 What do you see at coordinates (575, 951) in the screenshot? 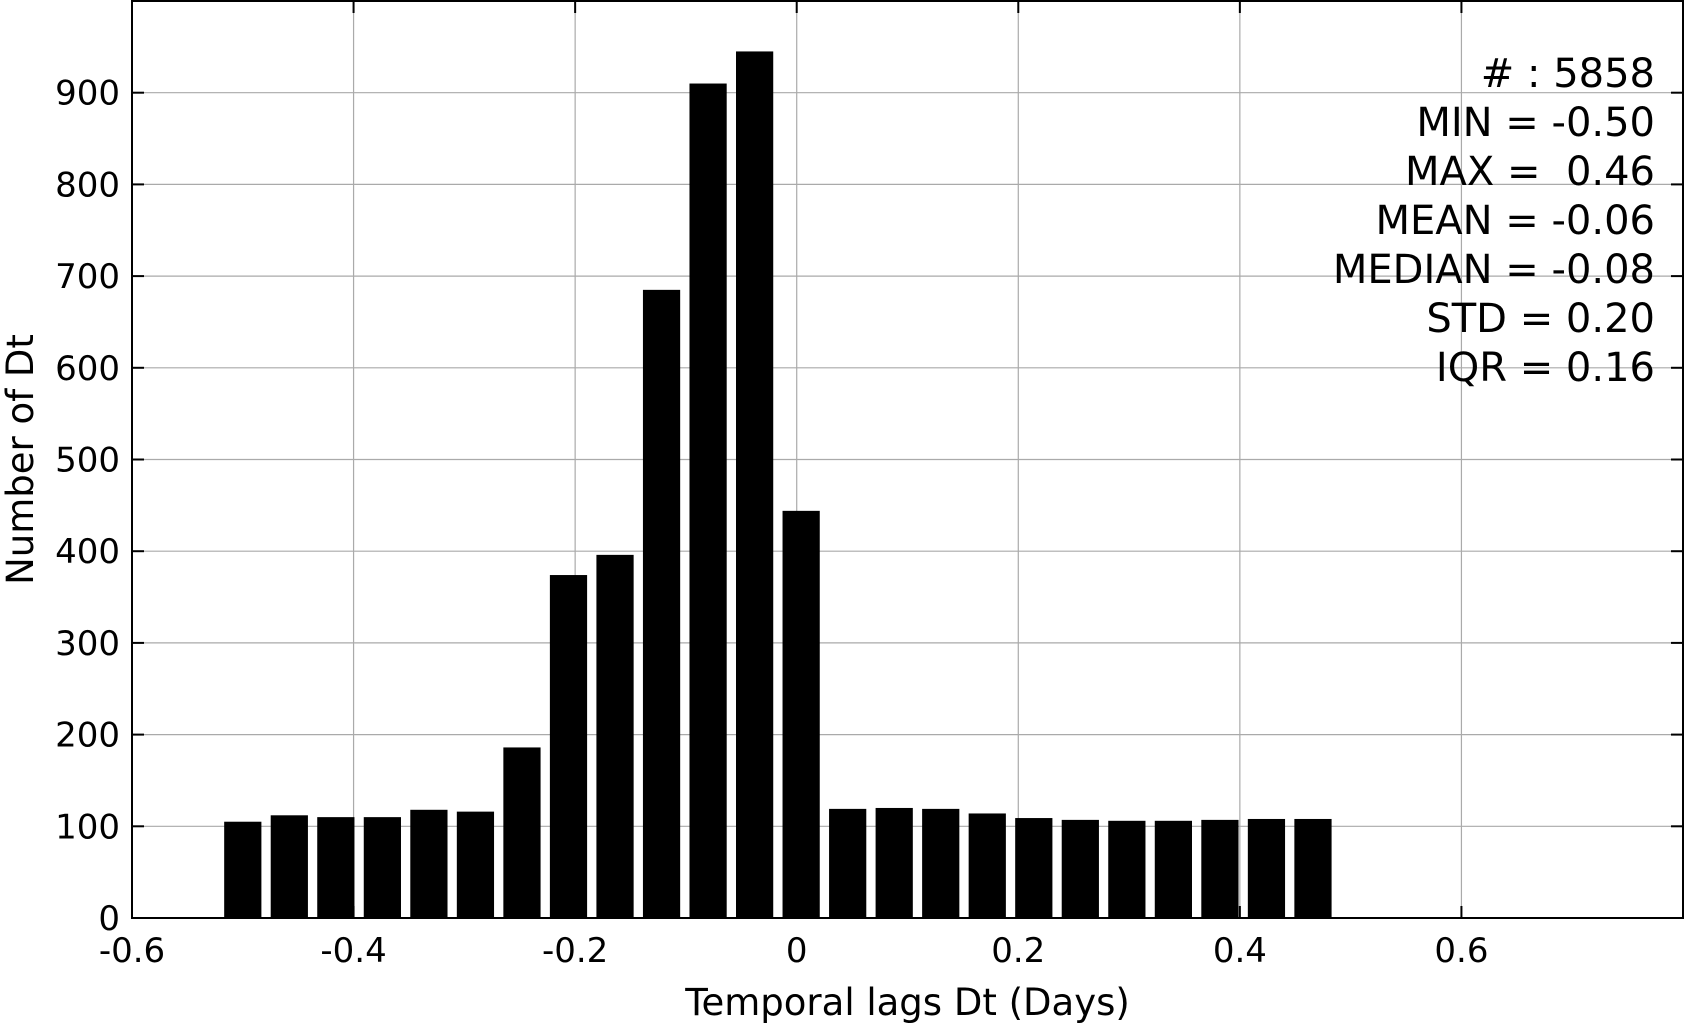
I see `x-tick-label: -0.2` at bounding box center [575, 951].